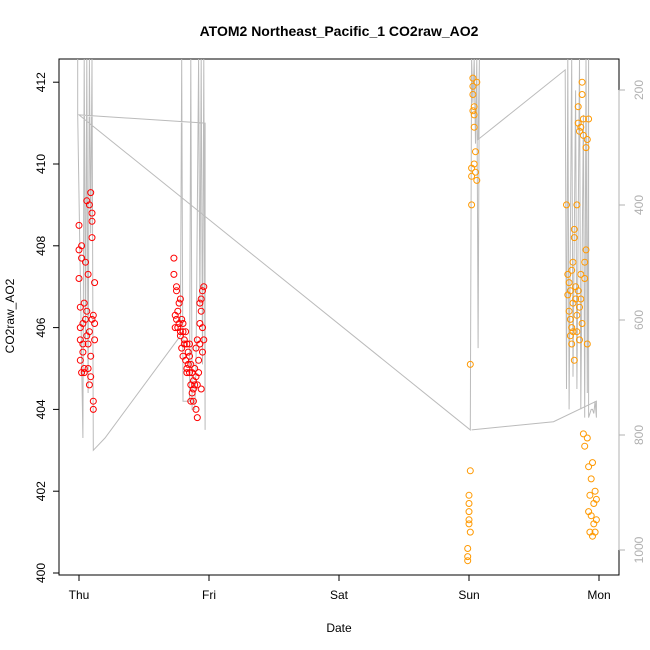  I want to click on x-tick-label: Sat, so click(339, 595).